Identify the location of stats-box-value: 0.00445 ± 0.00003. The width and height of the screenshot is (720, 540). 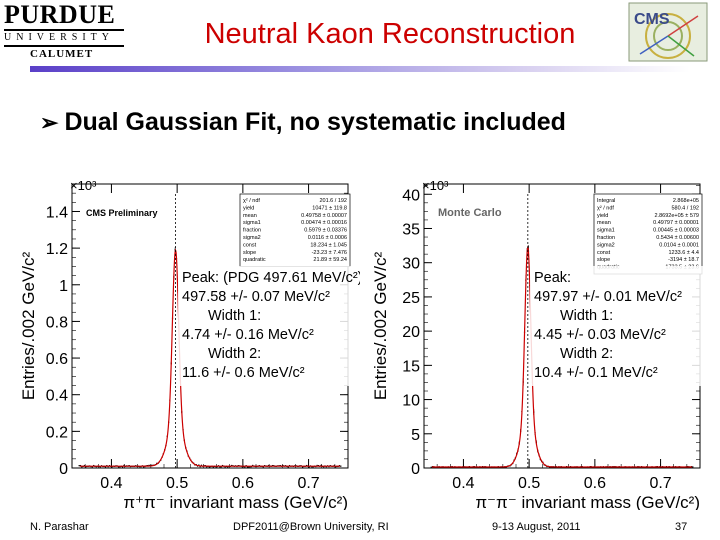
(676, 231).